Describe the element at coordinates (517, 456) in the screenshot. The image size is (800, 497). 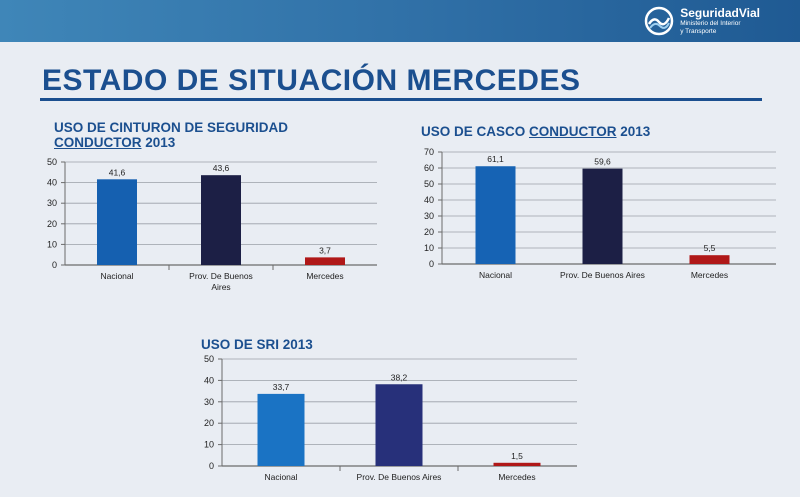
I see `value-label: 1,5` at that location.